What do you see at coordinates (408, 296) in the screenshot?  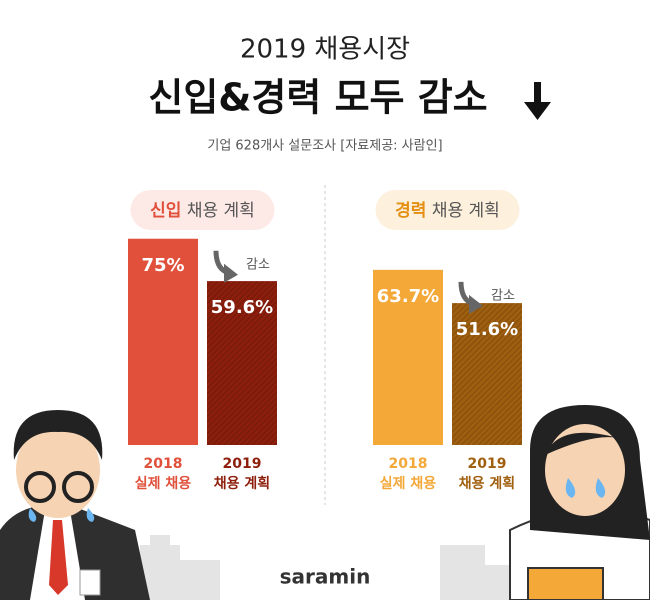 I see `value-label: 63.7%` at bounding box center [408, 296].